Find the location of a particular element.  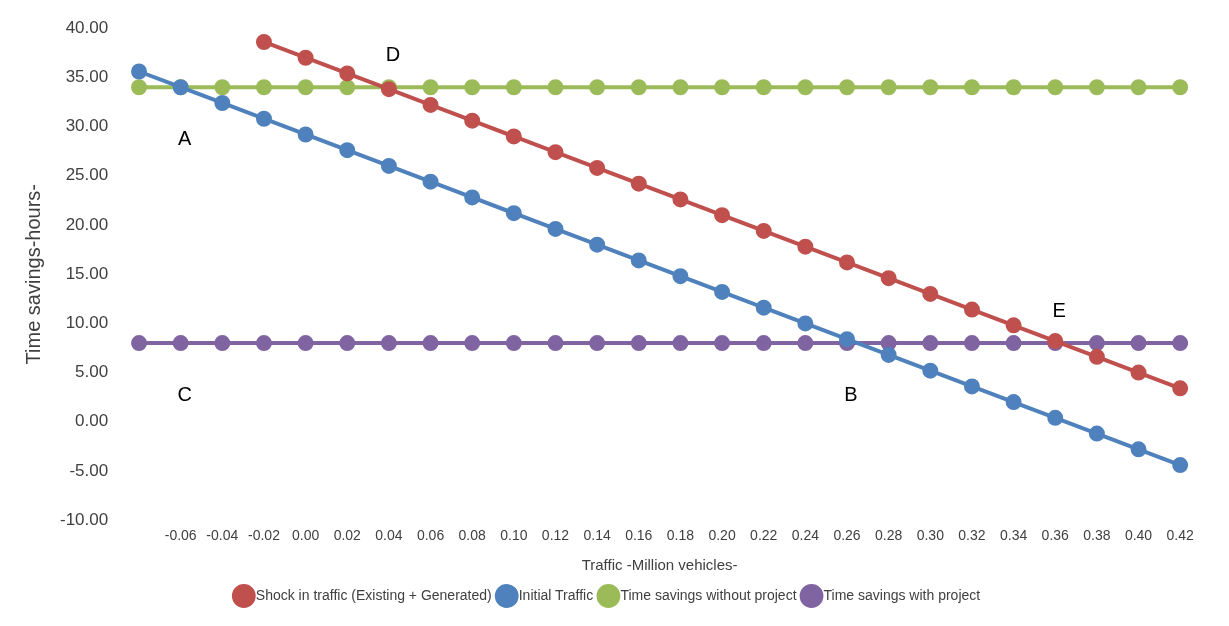

annotation: A is located at coordinates (185, 137).